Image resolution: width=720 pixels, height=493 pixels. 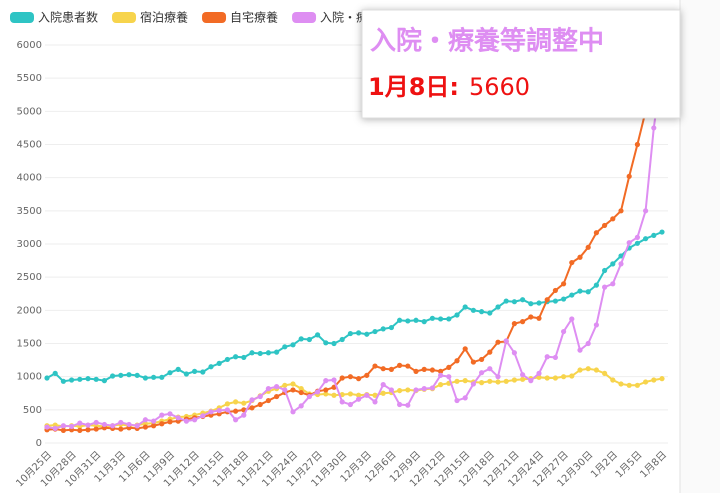 I want to click on tooltip-label: 1月8日:, so click(x=413, y=87).